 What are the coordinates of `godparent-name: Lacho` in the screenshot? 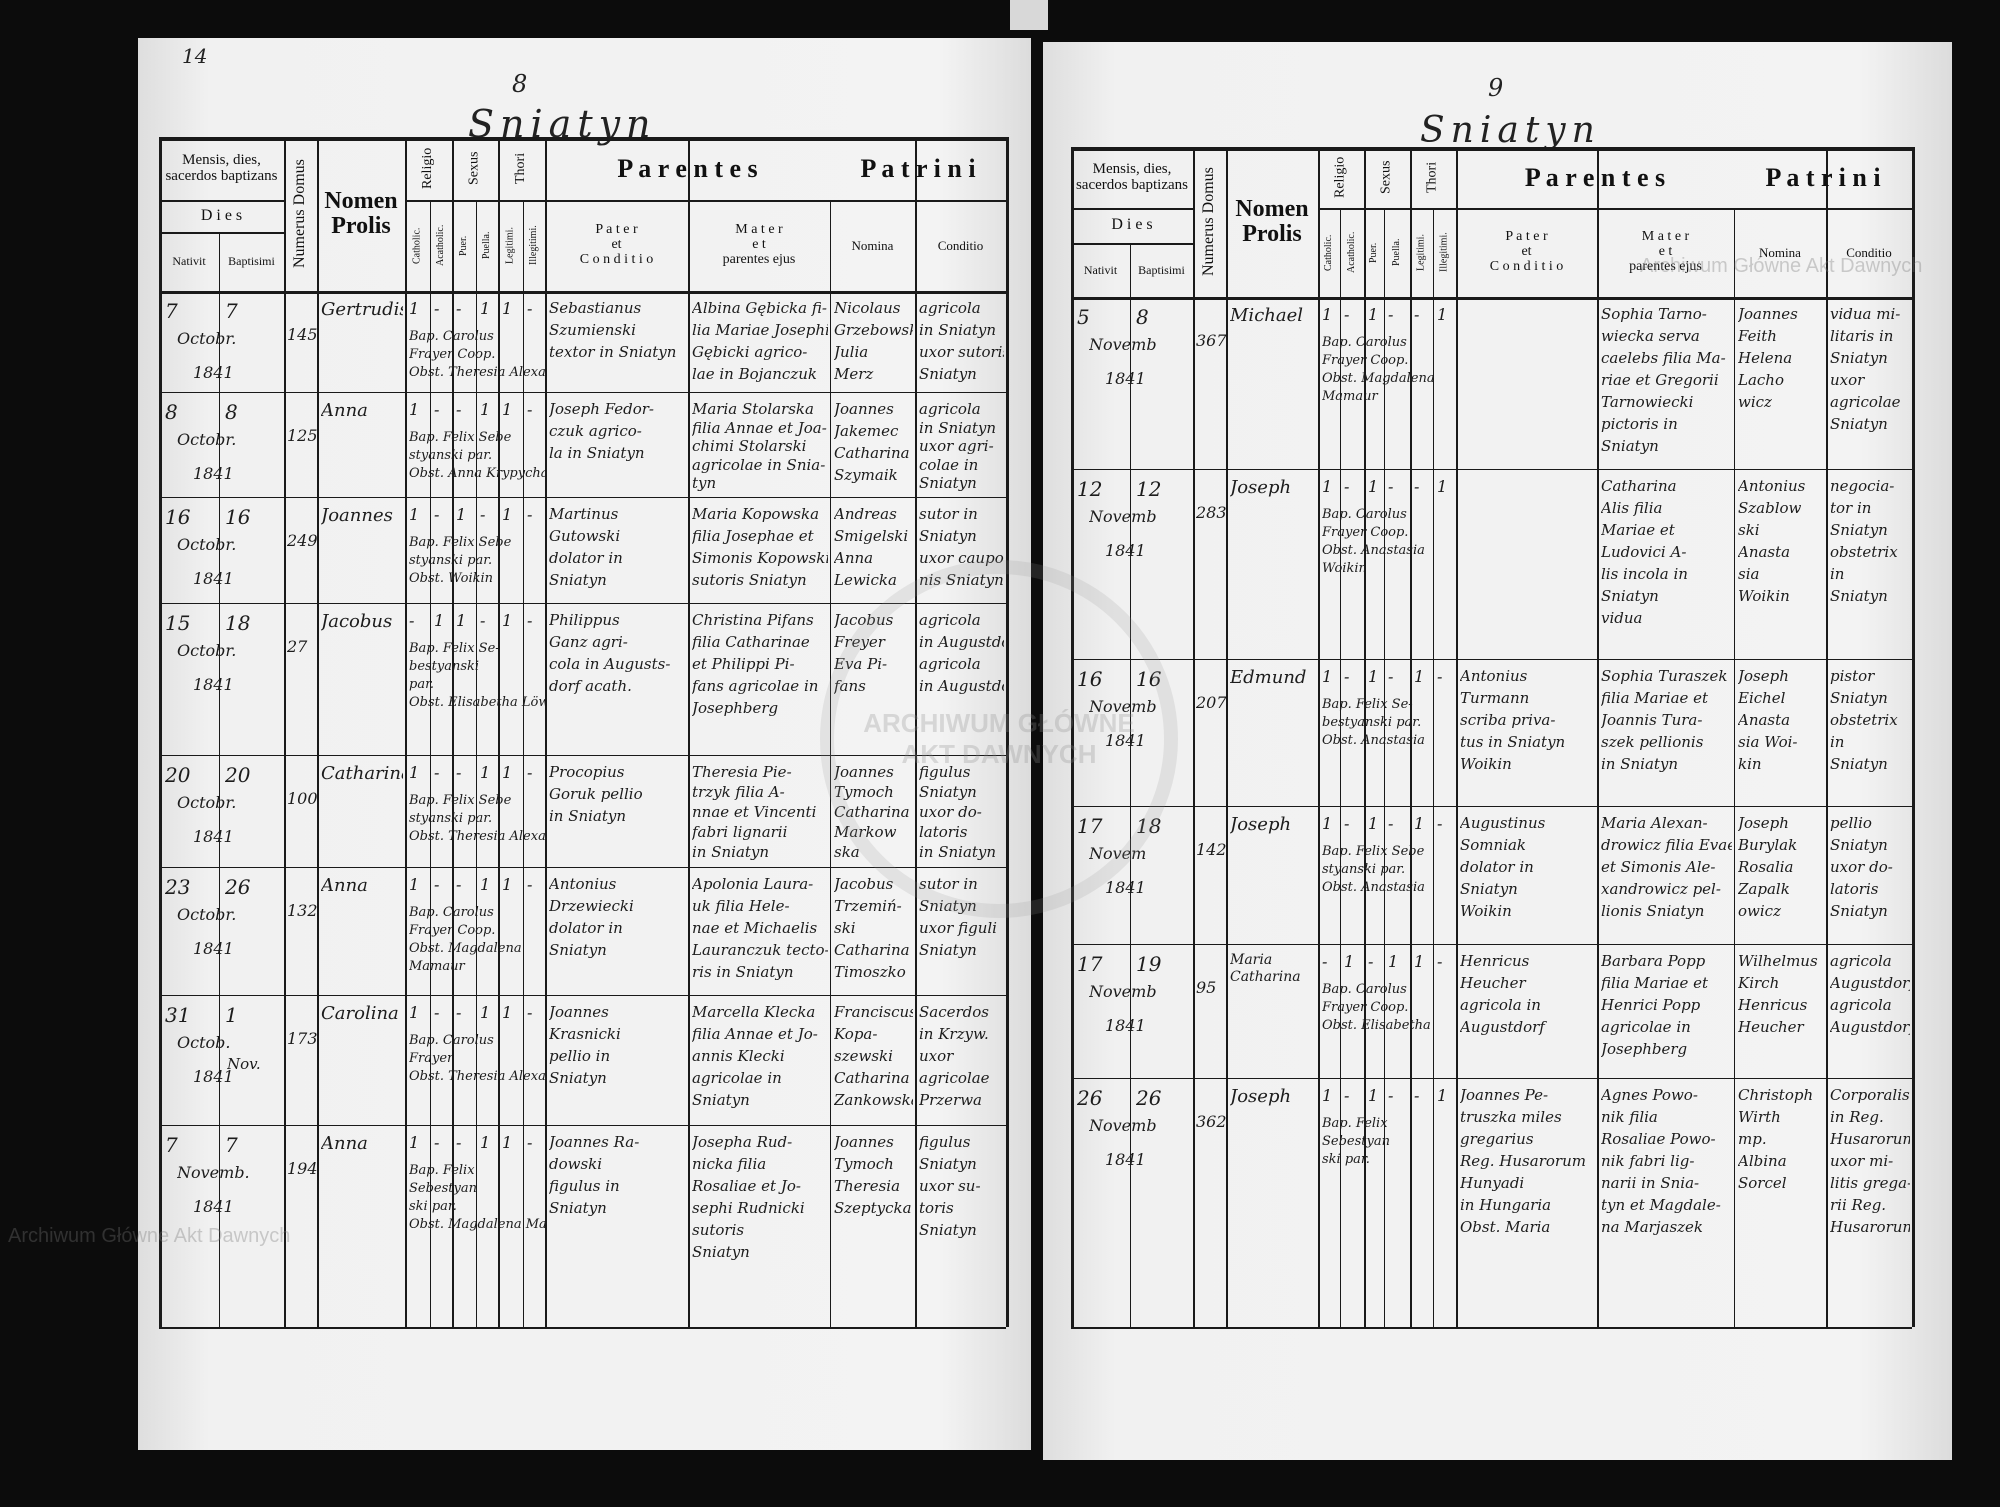 It's located at (1761, 380).